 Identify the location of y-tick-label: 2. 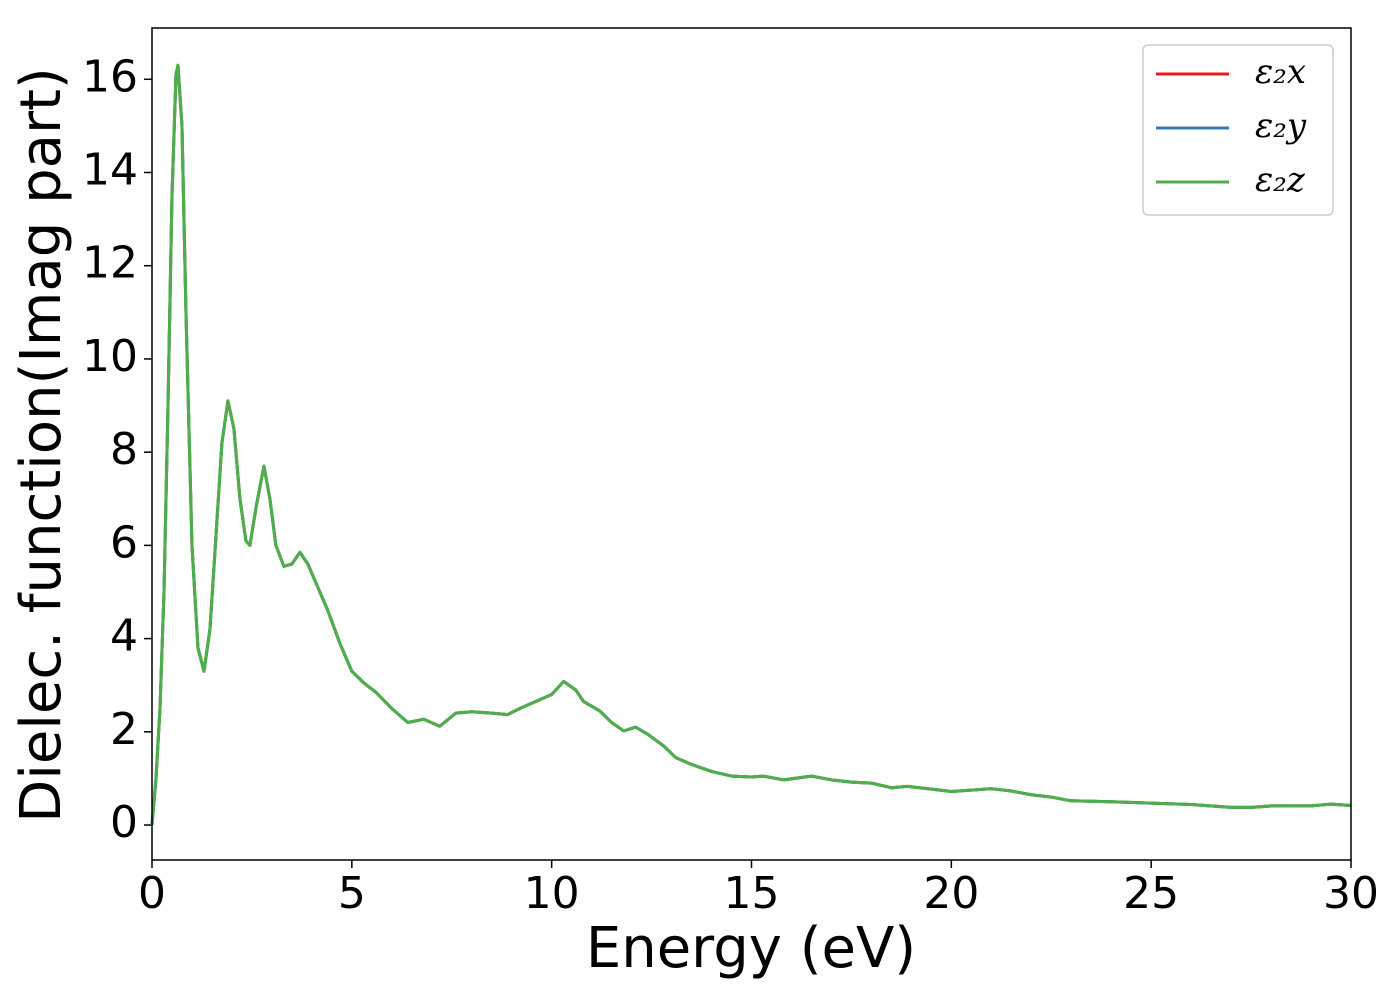
(124, 729).